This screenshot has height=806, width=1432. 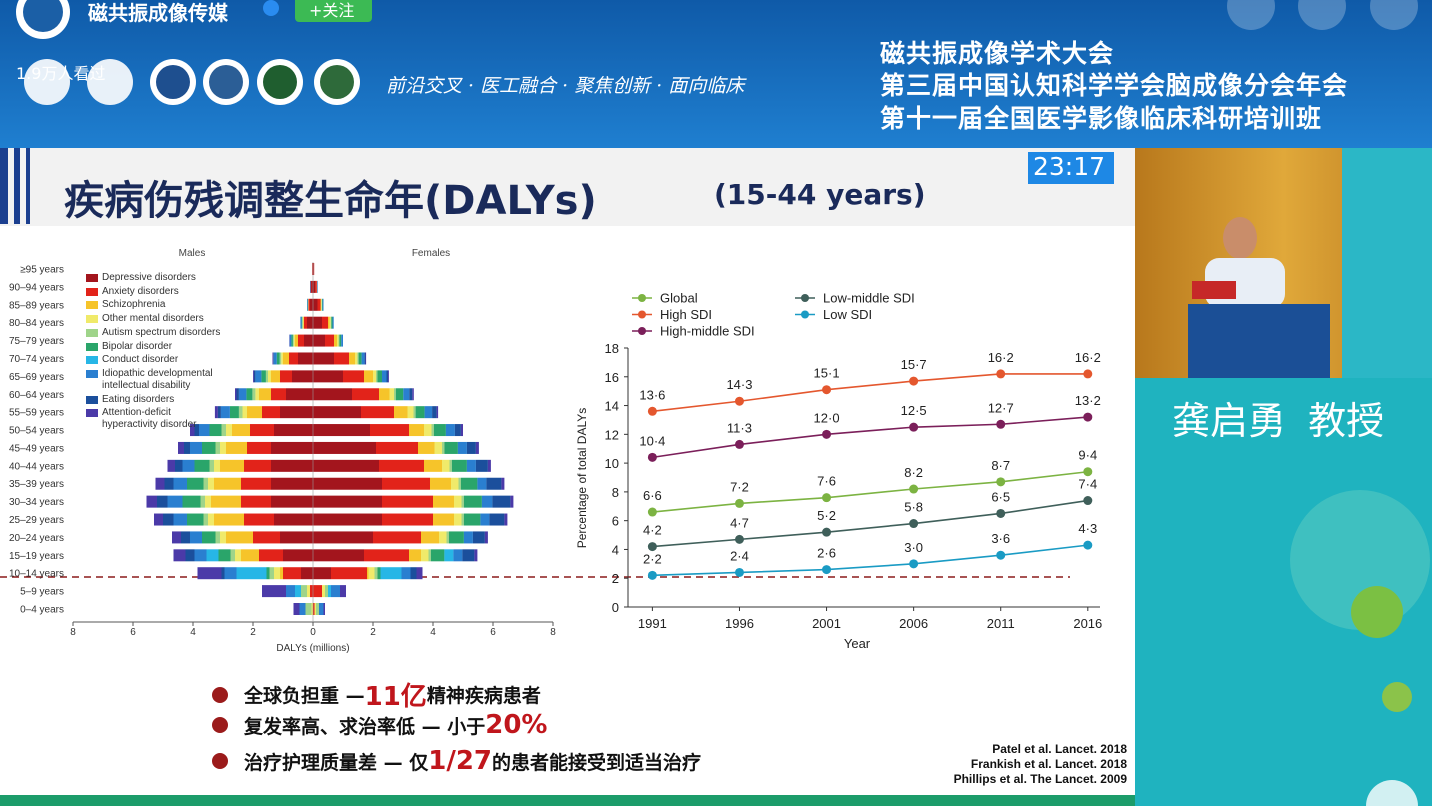 I want to click on value-label: 2·6, so click(x=826, y=553).